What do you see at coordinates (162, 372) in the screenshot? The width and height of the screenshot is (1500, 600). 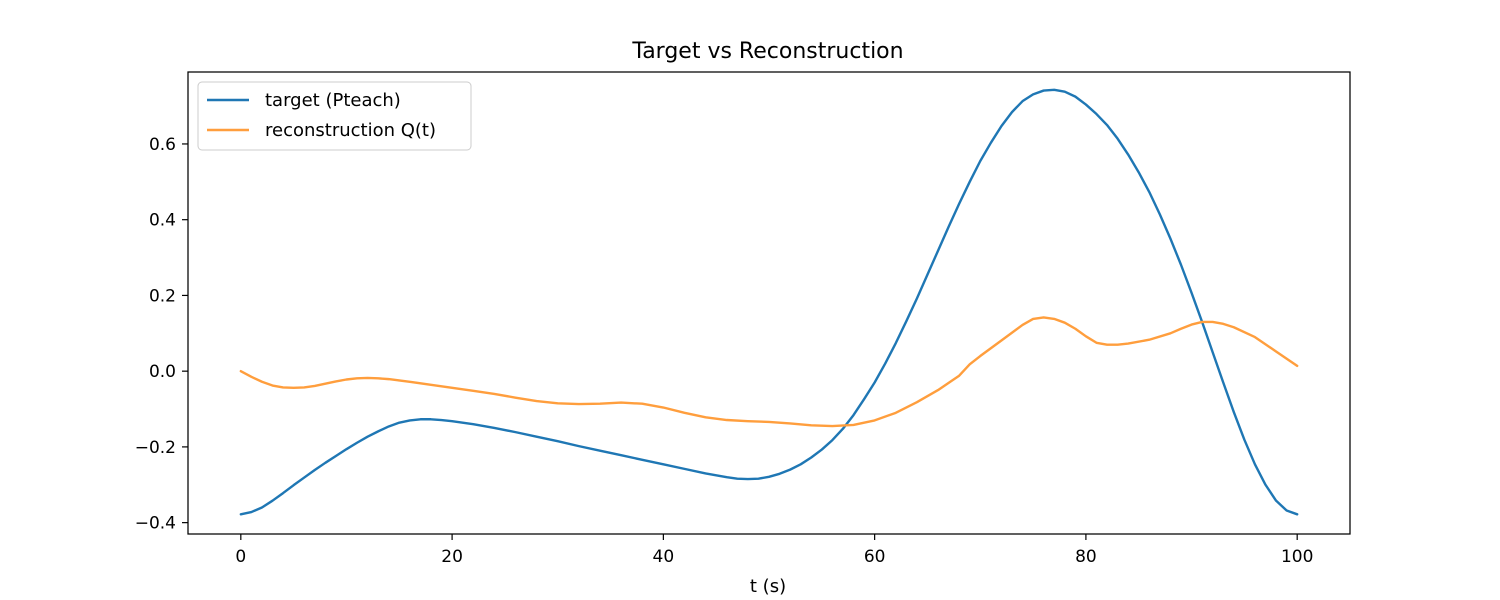 I see `y-tick-label: 0.0` at bounding box center [162, 372].